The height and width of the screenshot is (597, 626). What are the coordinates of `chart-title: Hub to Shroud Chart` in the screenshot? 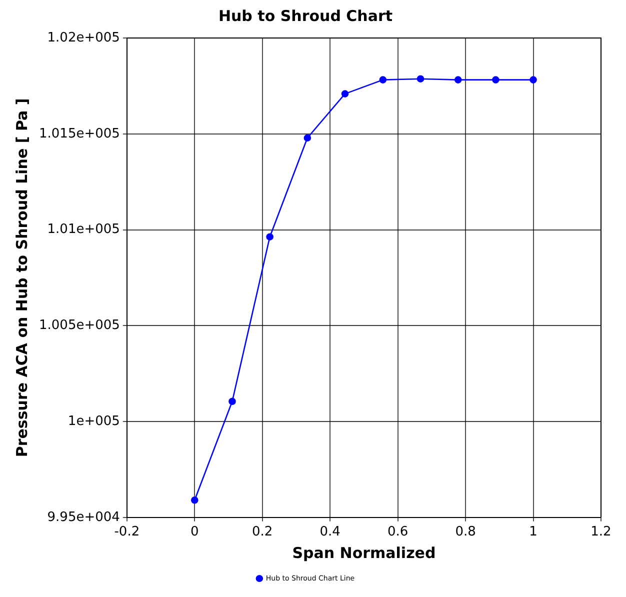 It's located at (305, 15).